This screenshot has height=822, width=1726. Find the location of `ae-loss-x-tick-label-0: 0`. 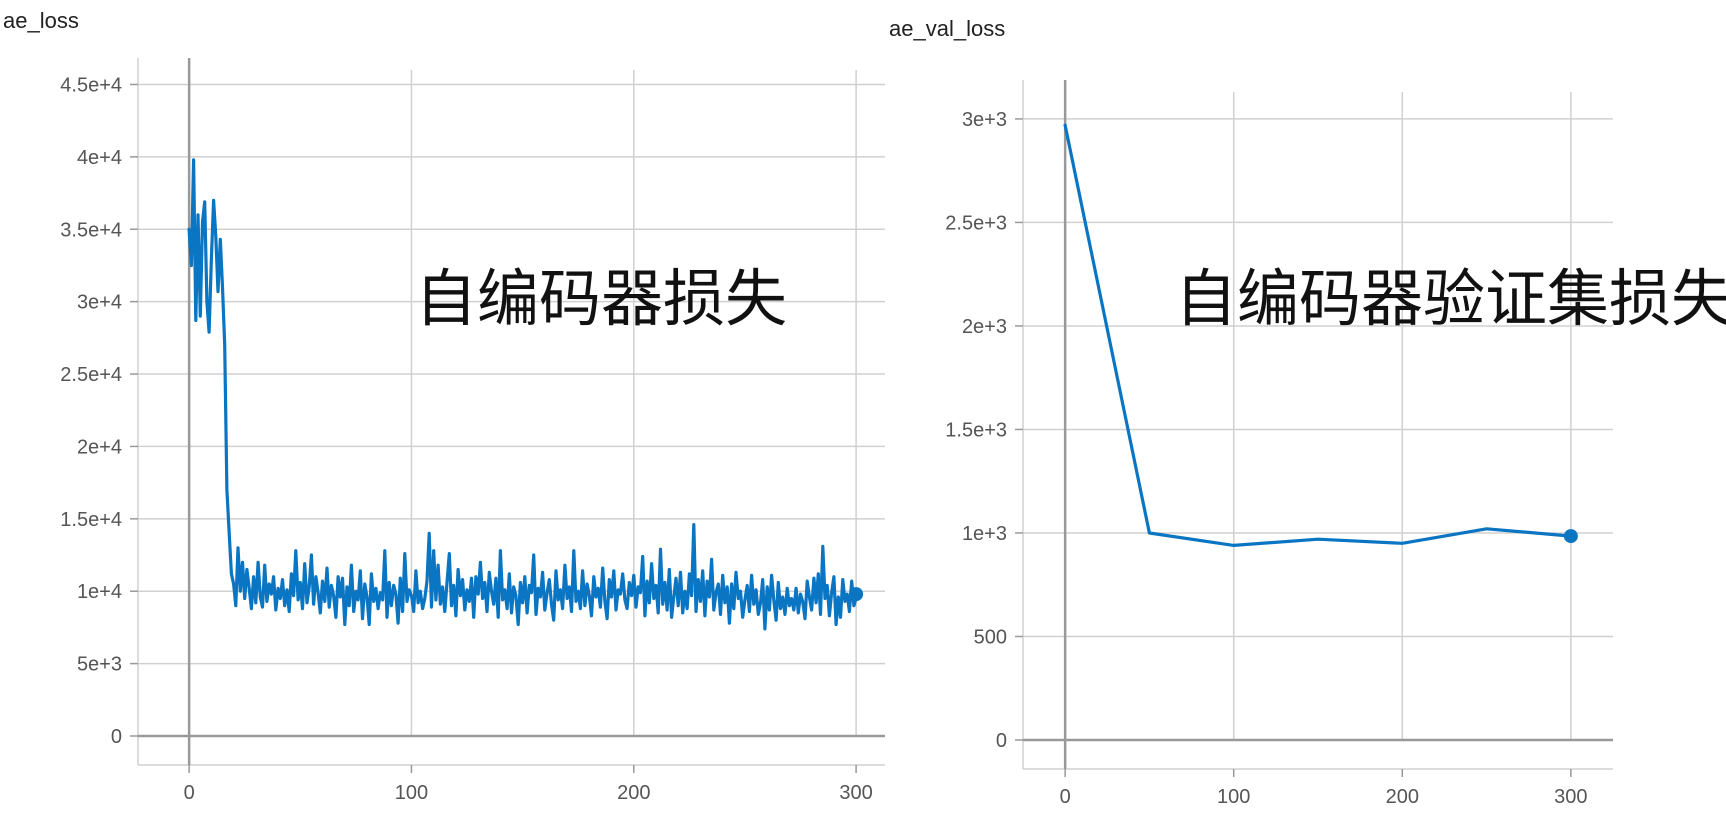

ae-loss-x-tick-label-0: 0 is located at coordinates (189, 793).